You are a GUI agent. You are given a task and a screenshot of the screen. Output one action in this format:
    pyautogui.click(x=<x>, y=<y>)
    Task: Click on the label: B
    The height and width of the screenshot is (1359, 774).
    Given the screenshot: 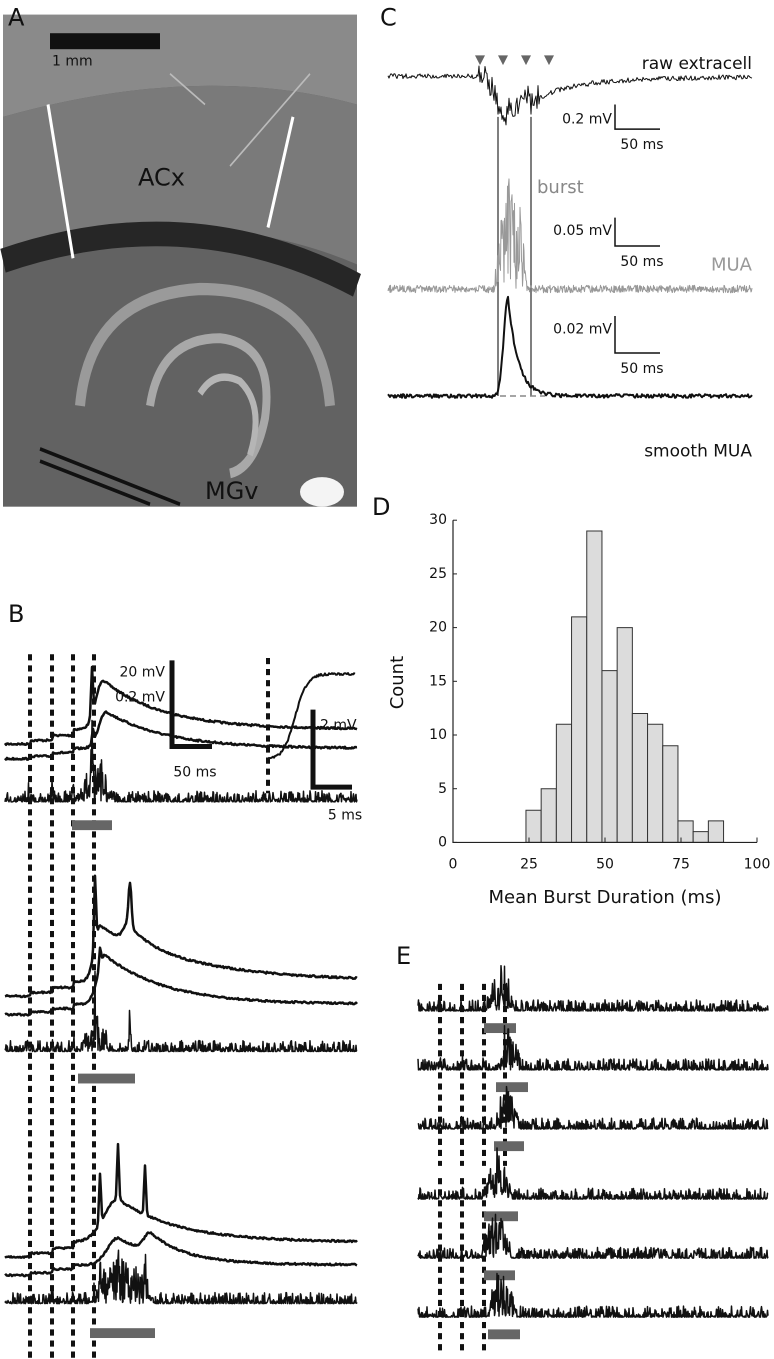 What is the action you would take?
    pyautogui.click(x=16, y=614)
    